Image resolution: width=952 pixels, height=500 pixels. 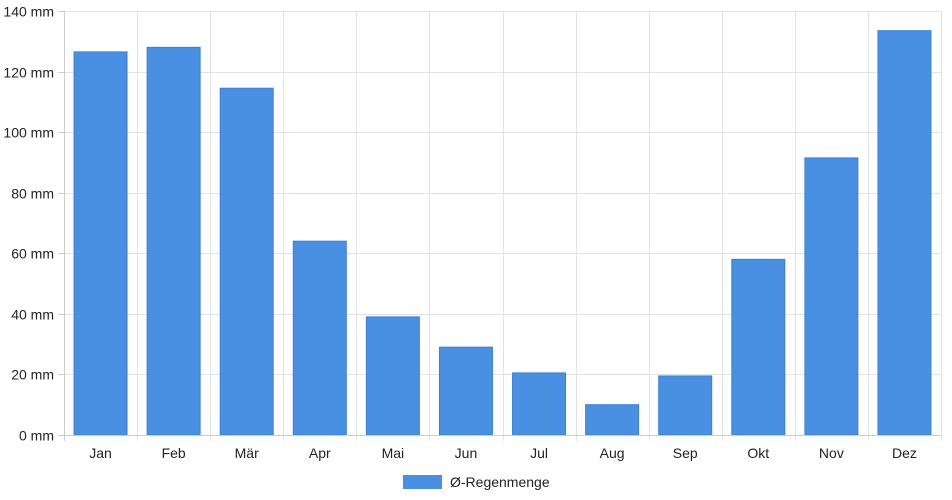 I want to click on y-tick-label: 120 mm, so click(x=28, y=73).